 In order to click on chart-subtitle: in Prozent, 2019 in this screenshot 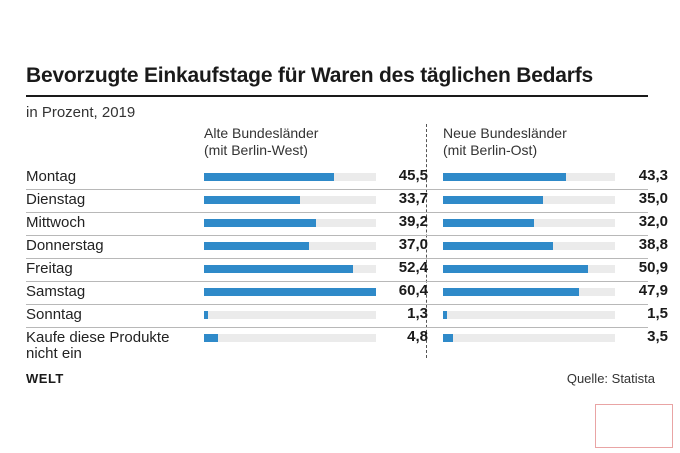, I will do `click(81, 112)`.